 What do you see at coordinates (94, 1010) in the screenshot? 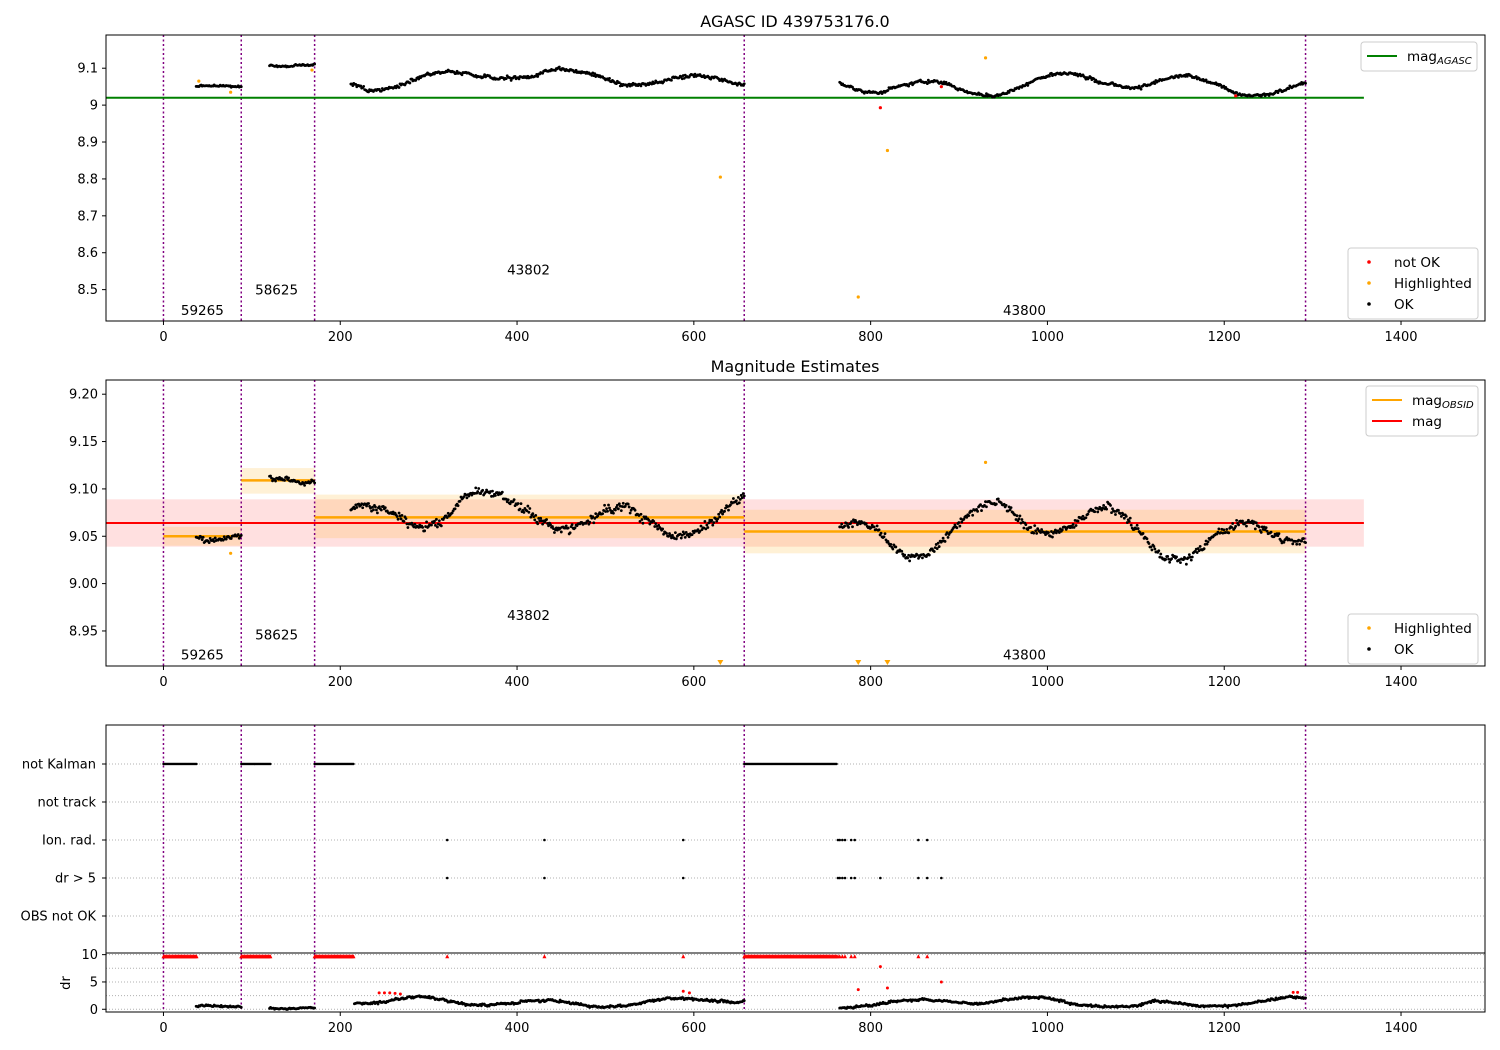
I see `y-tick-label: 0` at bounding box center [94, 1010].